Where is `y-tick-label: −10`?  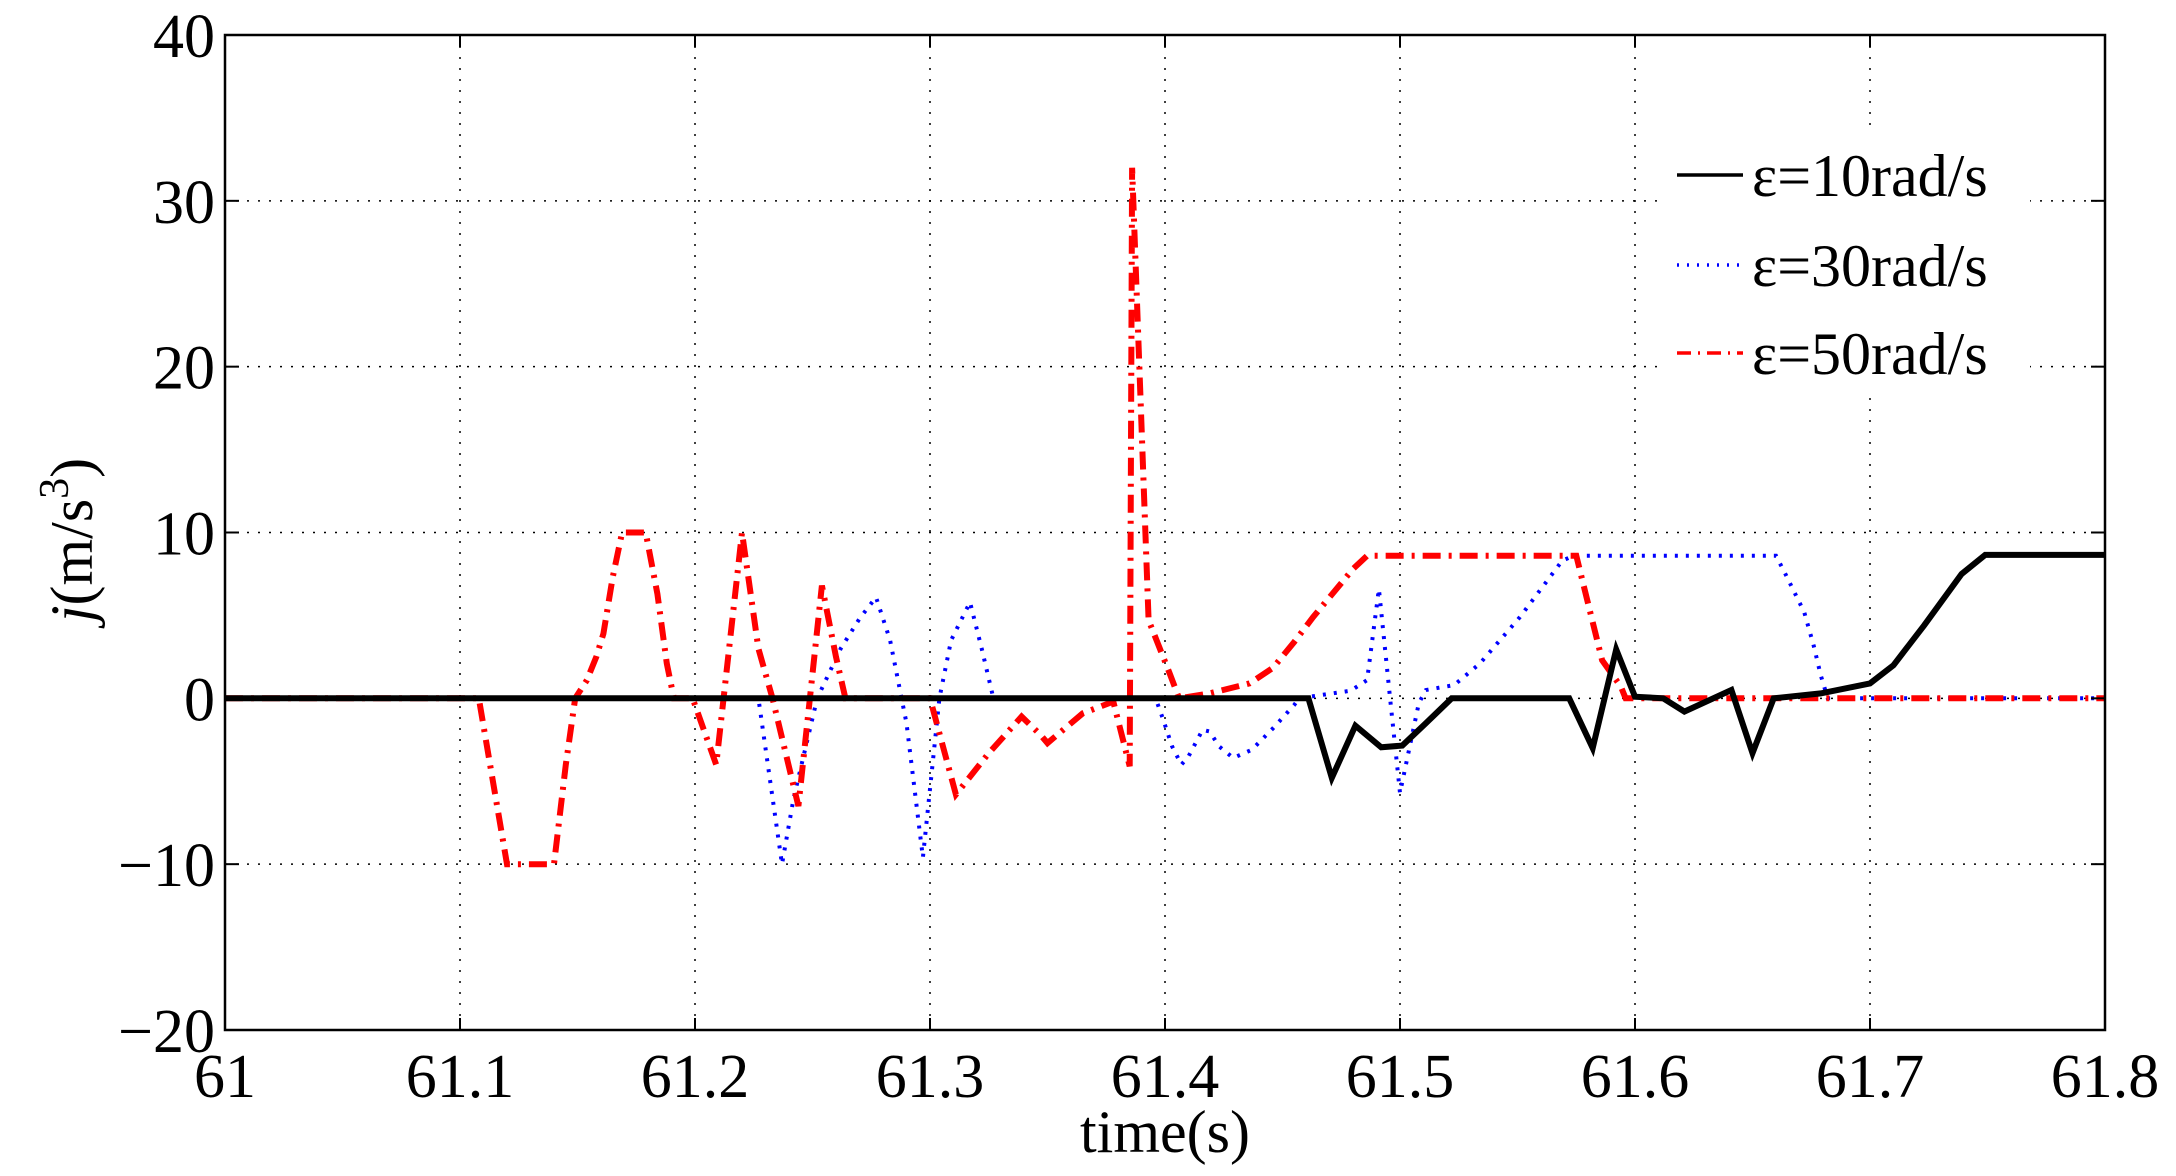
y-tick-label: −10 is located at coordinates (166, 866).